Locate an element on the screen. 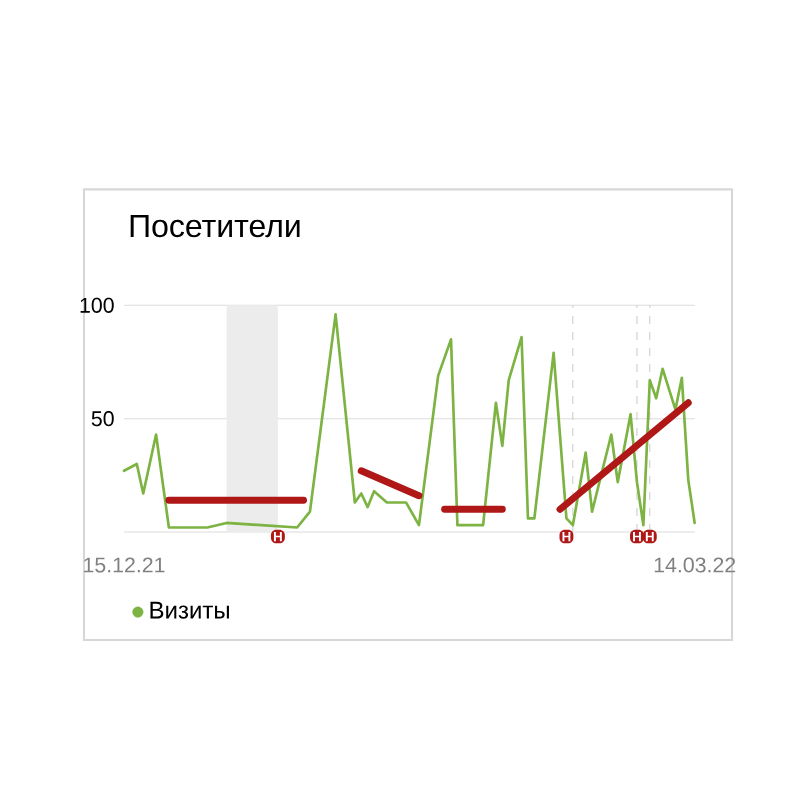 This screenshot has width=800, height=800. y-tick-label: 50 is located at coordinates (102, 419).